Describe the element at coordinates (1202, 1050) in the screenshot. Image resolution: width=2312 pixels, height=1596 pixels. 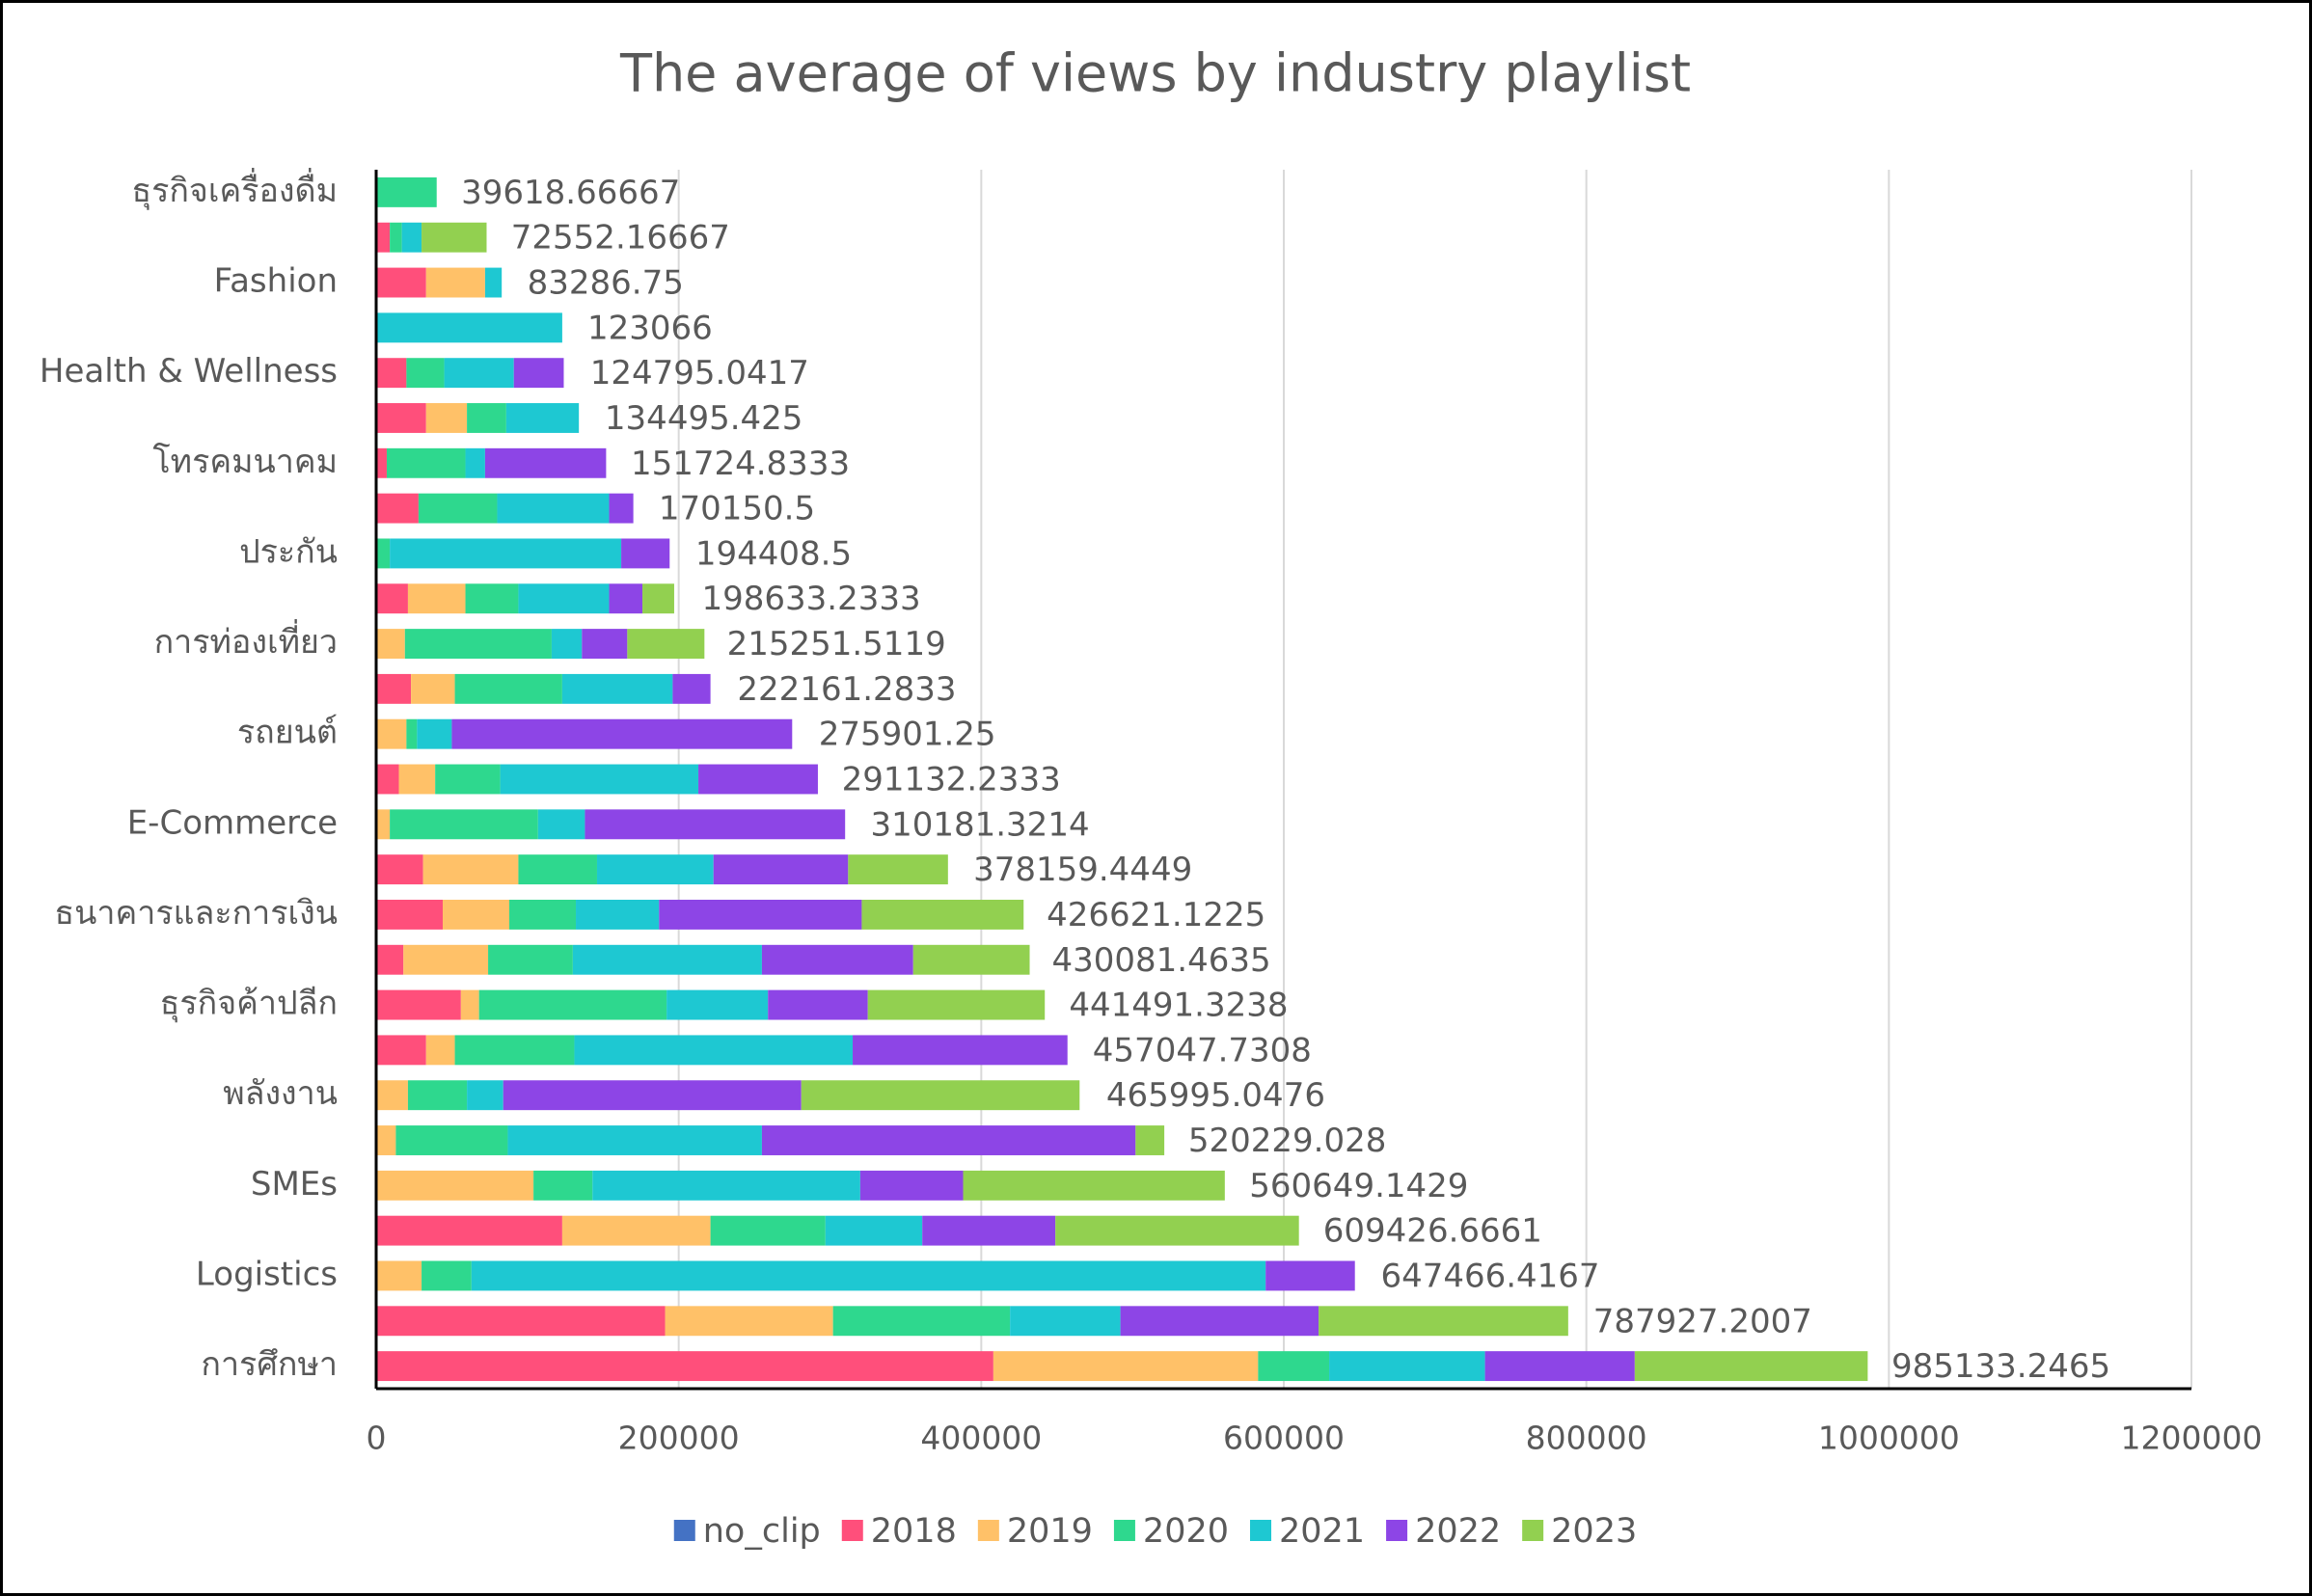
I see `total-label: 457047.7308` at that location.